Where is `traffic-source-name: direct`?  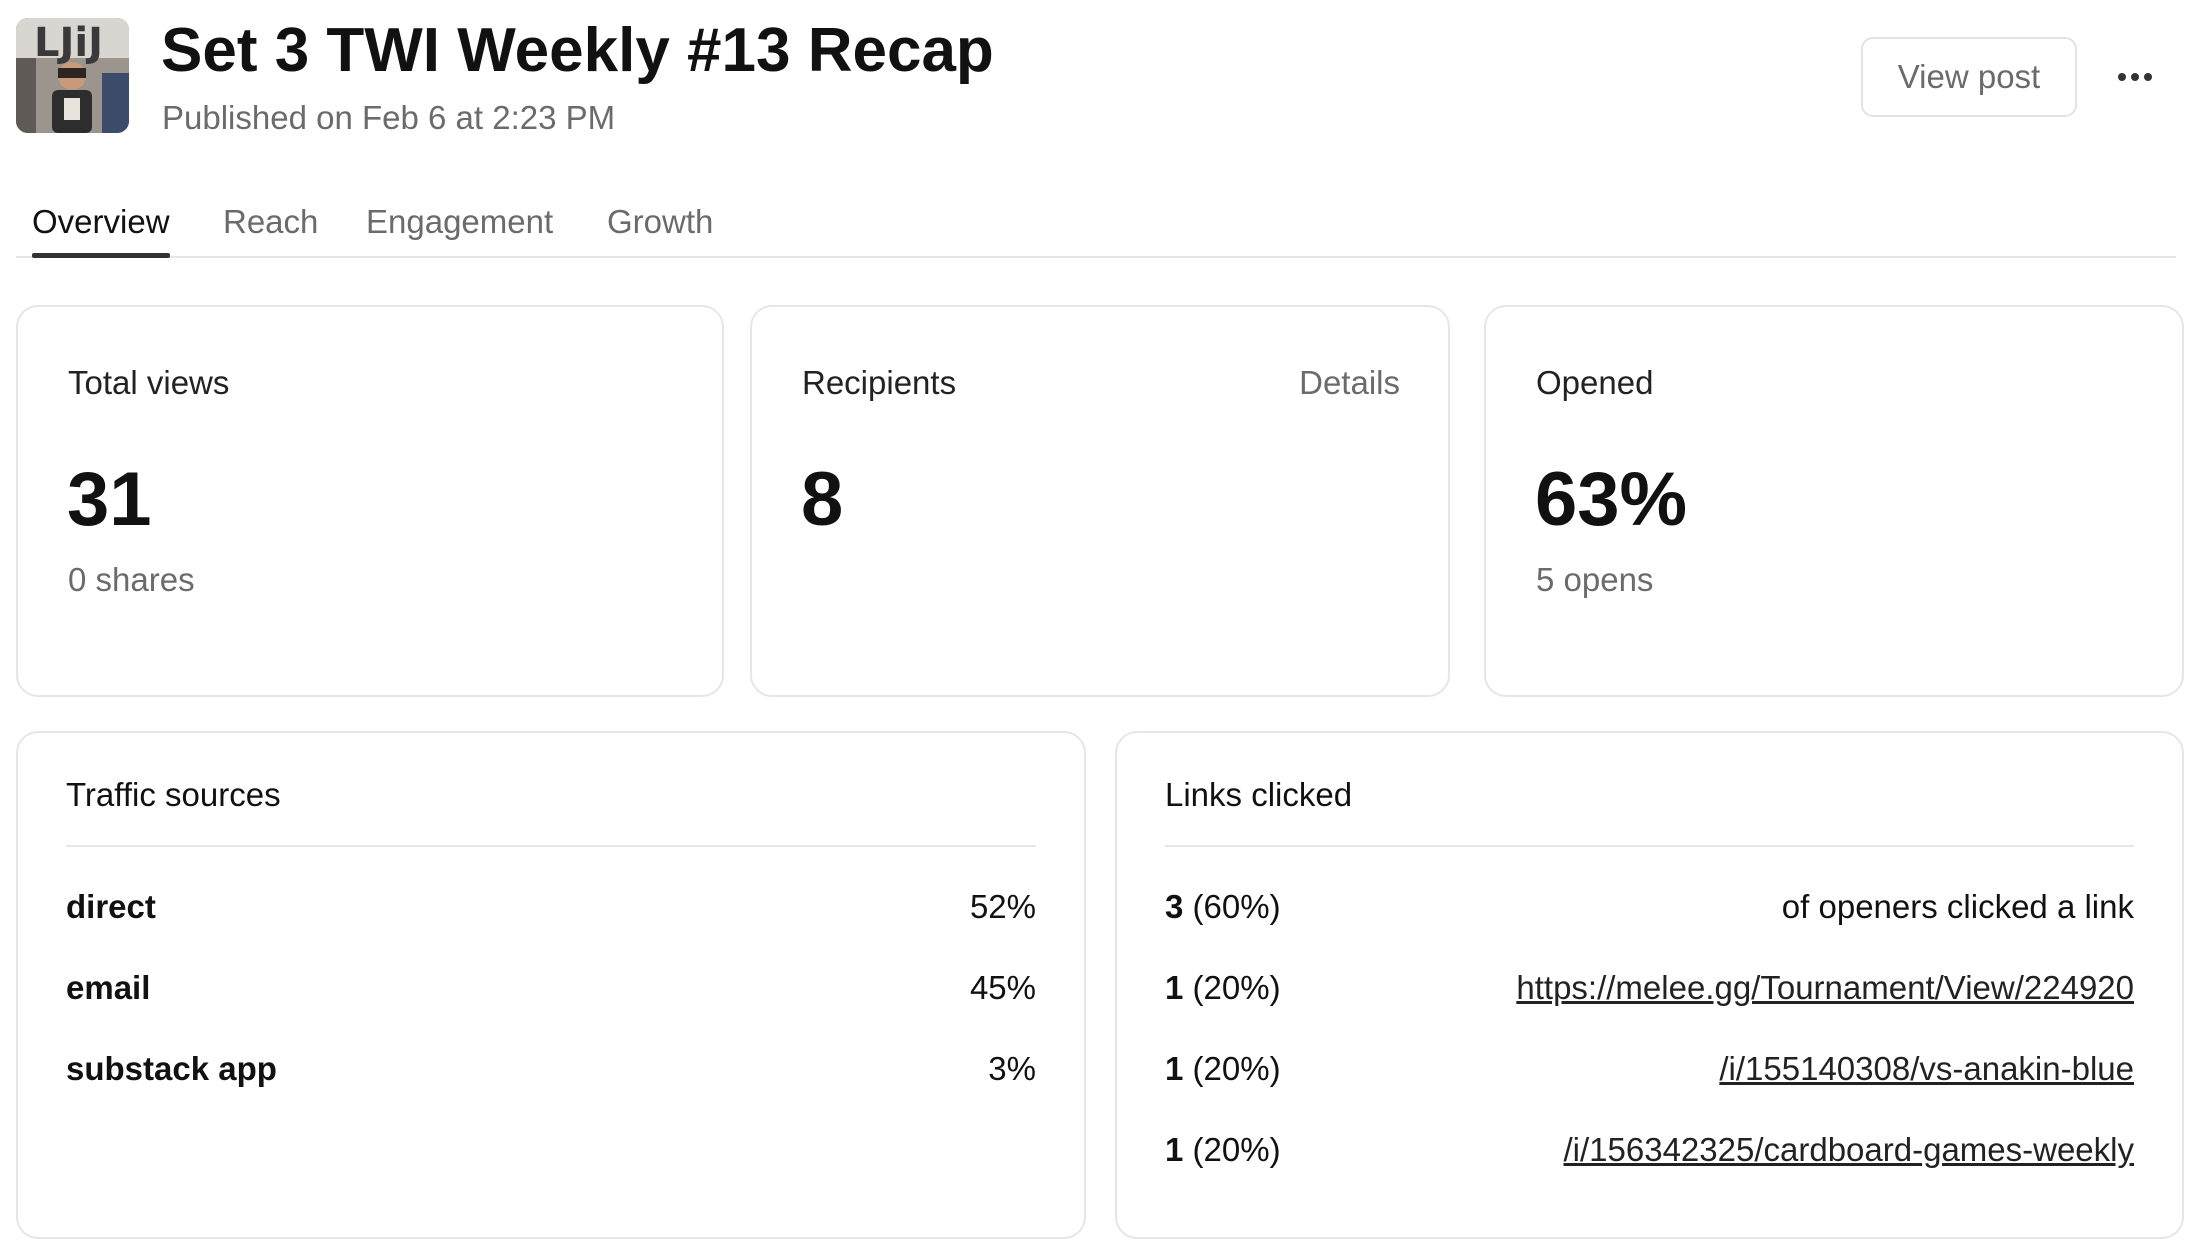
traffic-source-name: direct is located at coordinates (111, 906).